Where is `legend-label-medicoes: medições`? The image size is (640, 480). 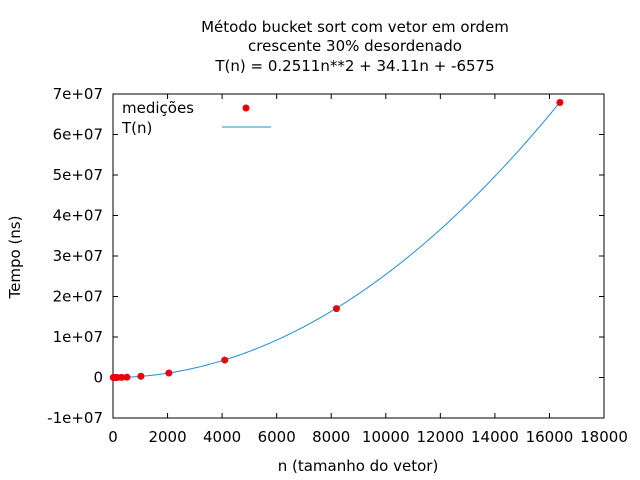
legend-label-medicoes: medições is located at coordinates (158, 108).